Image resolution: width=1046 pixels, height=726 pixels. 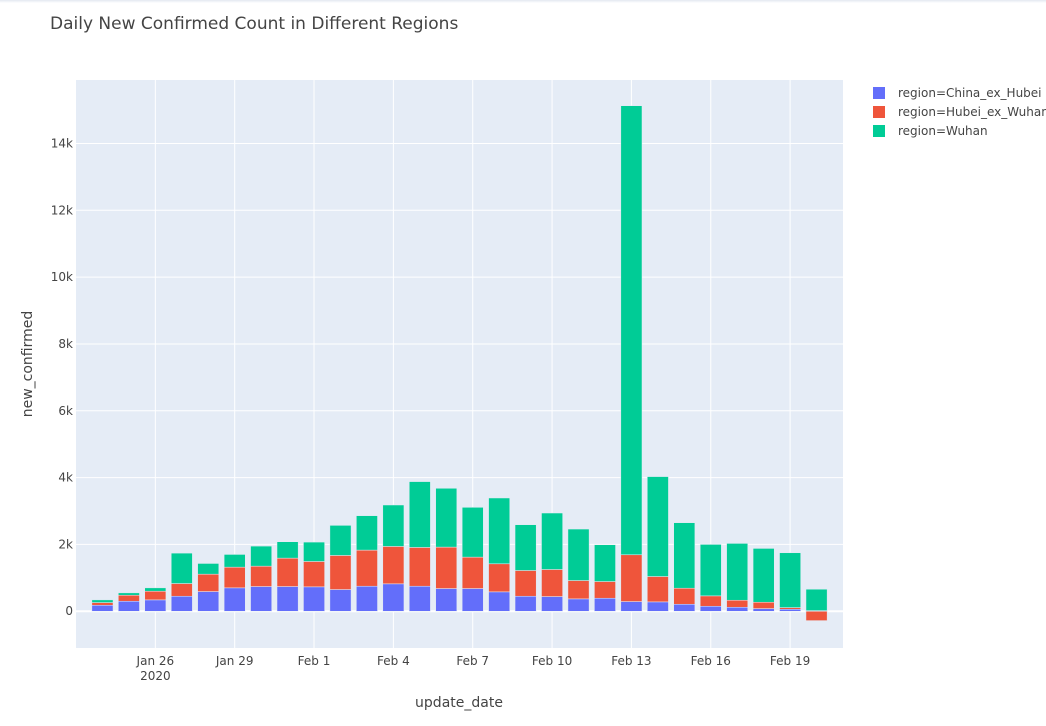 I want to click on top-edge, so click(x=523, y=1).